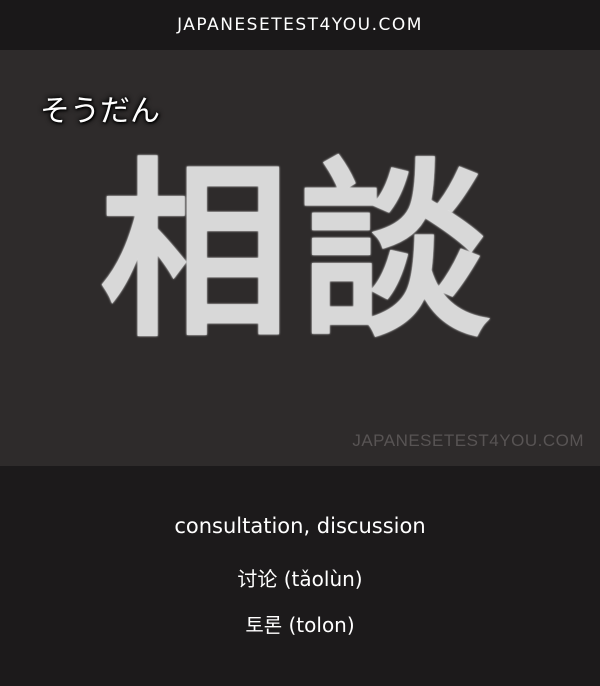 The height and width of the screenshot is (686, 600). I want to click on kana-reading: そうだん, so click(100, 111).